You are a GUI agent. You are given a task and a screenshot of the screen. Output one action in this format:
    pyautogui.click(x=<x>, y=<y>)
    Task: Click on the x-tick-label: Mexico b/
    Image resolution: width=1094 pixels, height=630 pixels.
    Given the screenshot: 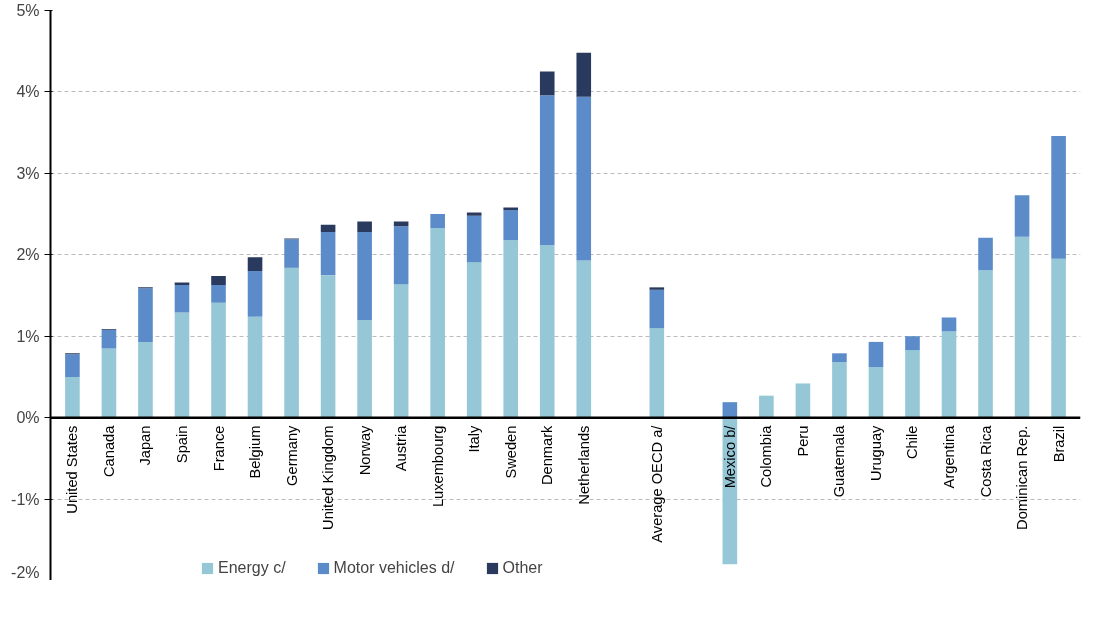 What is the action you would take?
    pyautogui.click(x=729, y=456)
    